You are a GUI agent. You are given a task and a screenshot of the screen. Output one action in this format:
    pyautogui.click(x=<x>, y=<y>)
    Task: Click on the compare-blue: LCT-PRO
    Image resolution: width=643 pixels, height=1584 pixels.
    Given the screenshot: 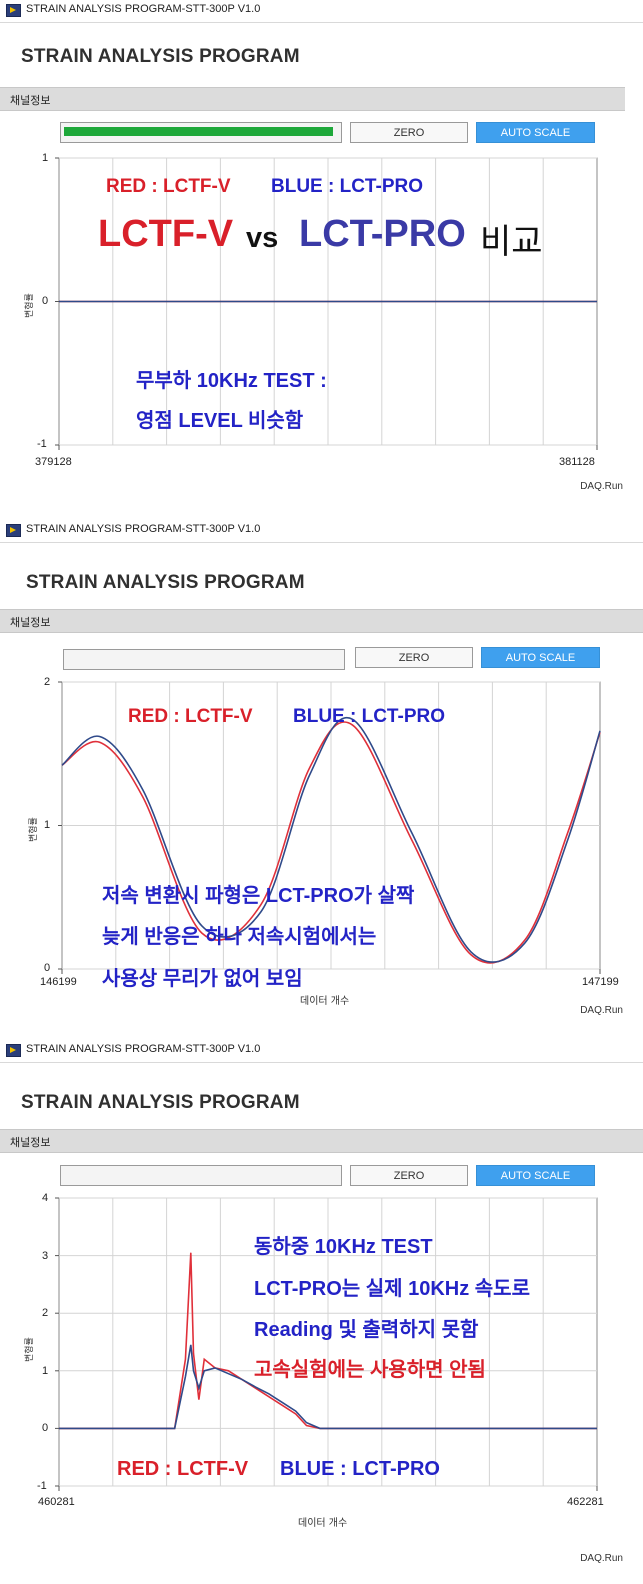 What is the action you would take?
    pyautogui.click(x=382, y=234)
    